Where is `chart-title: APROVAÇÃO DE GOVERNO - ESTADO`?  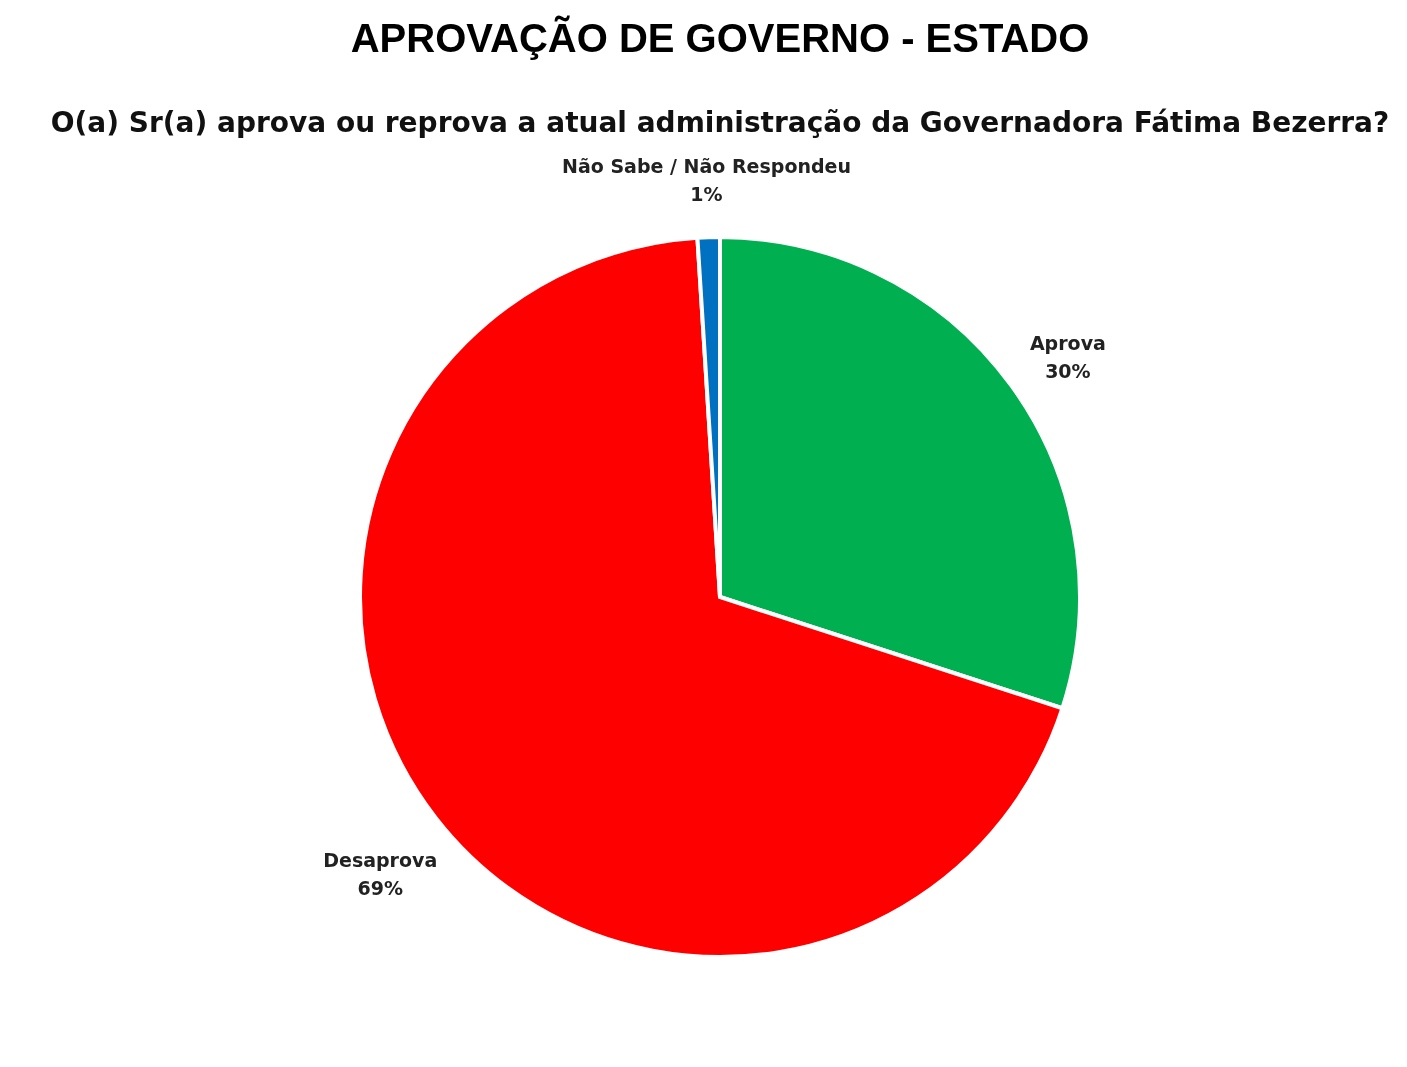
chart-title: APROVAÇÃO DE GOVERNO - ESTADO is located at coordinates (720, 38).